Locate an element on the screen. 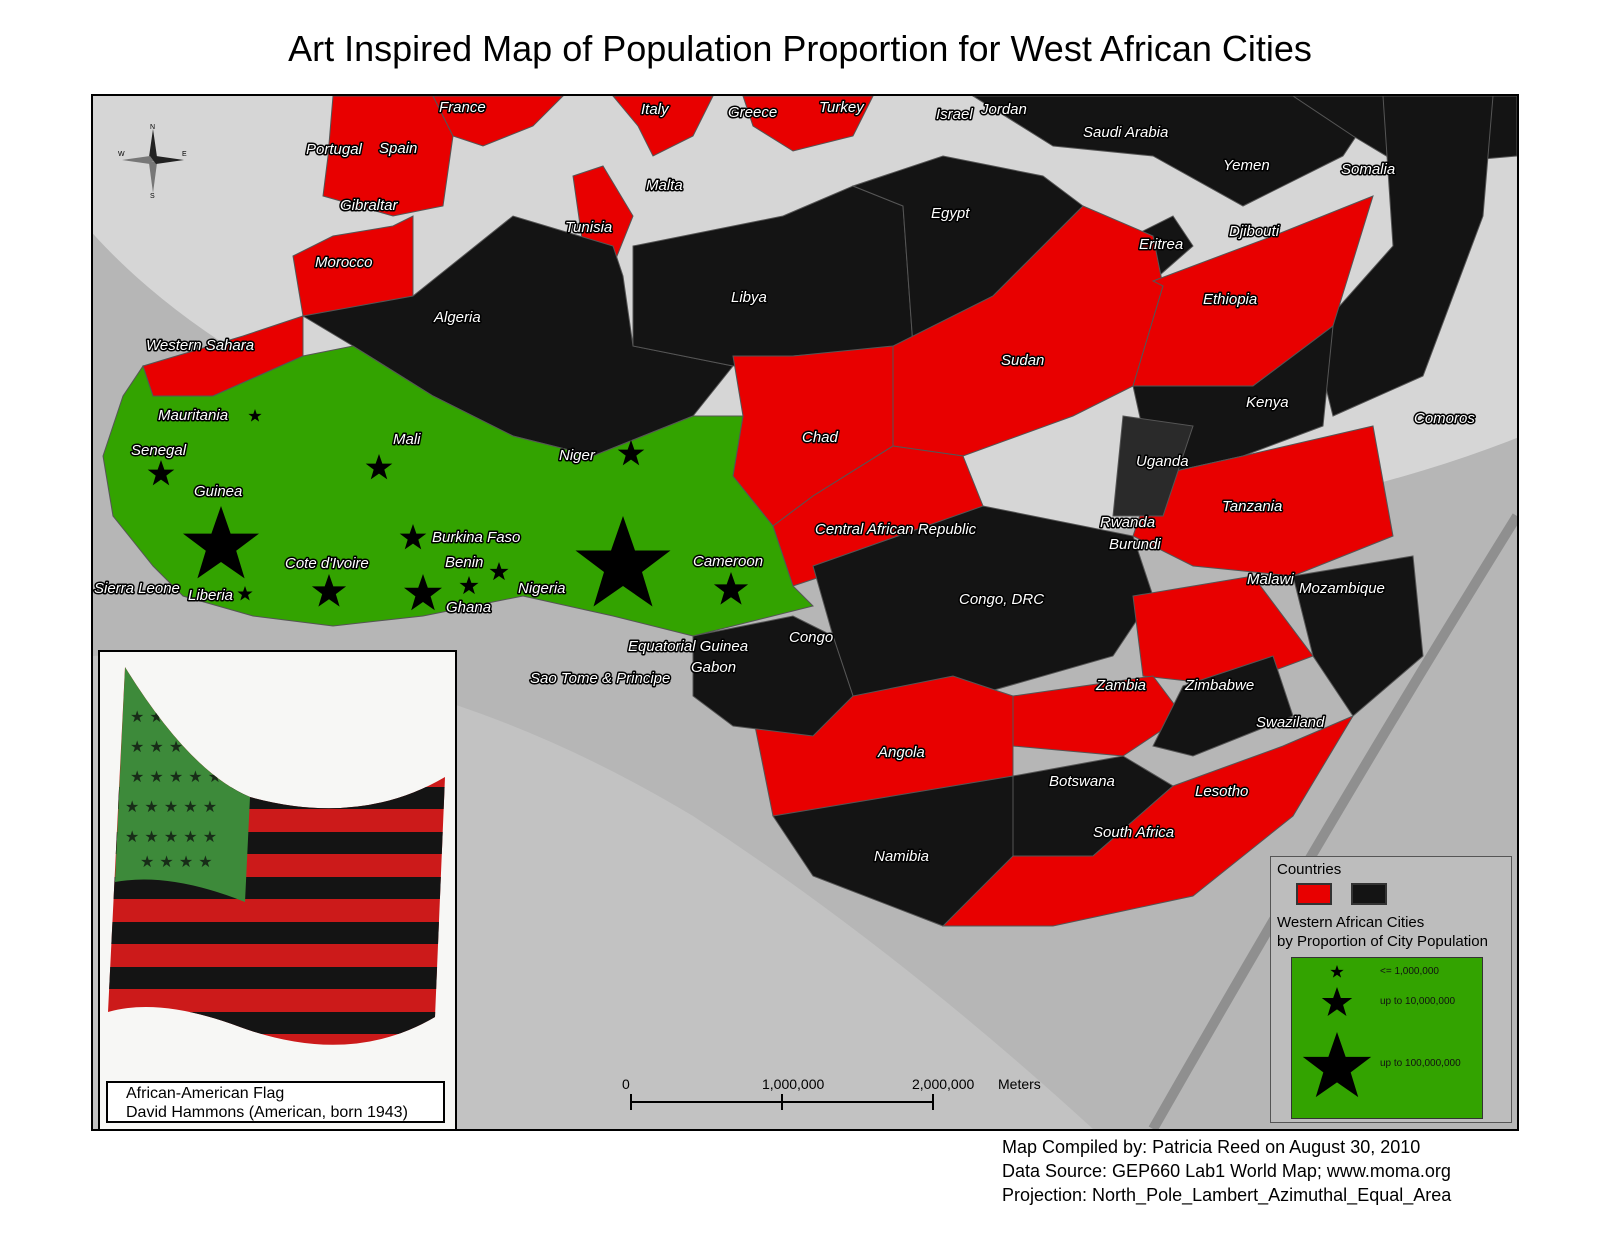 The height and width of the screenshot is (1236, 1600). country-greece is located at coordinates (808, 124).